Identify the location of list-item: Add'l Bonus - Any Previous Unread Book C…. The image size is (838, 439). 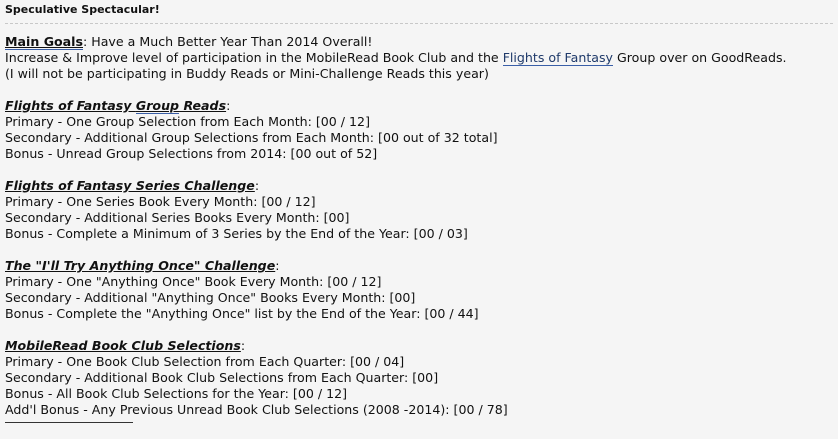
(256, 409).